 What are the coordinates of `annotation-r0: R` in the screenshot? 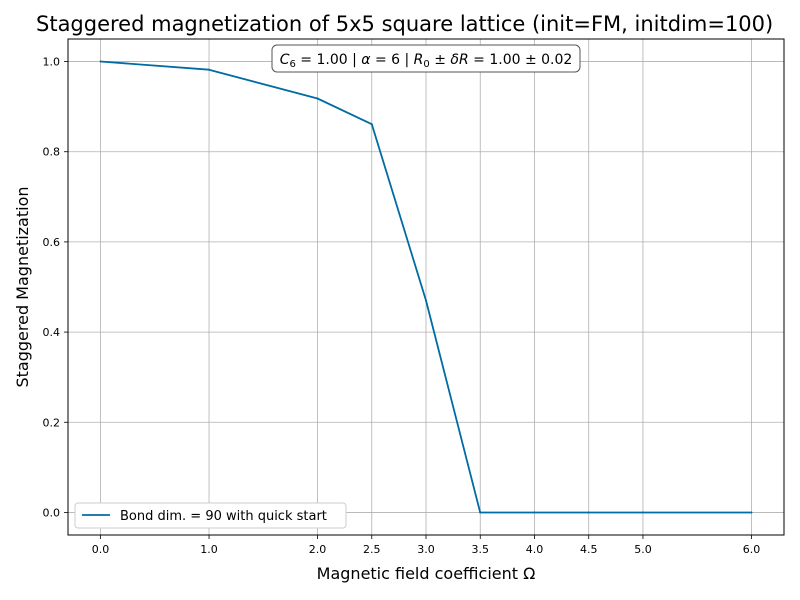 It's located at (419, 60).